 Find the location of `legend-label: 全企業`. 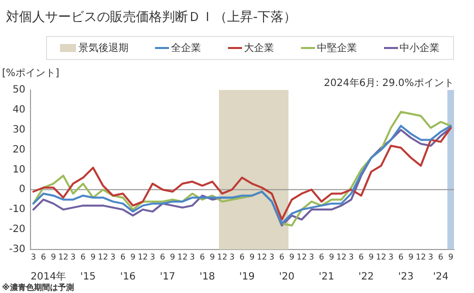

legend-label: 全企業 is located at coordinates (186, 48).